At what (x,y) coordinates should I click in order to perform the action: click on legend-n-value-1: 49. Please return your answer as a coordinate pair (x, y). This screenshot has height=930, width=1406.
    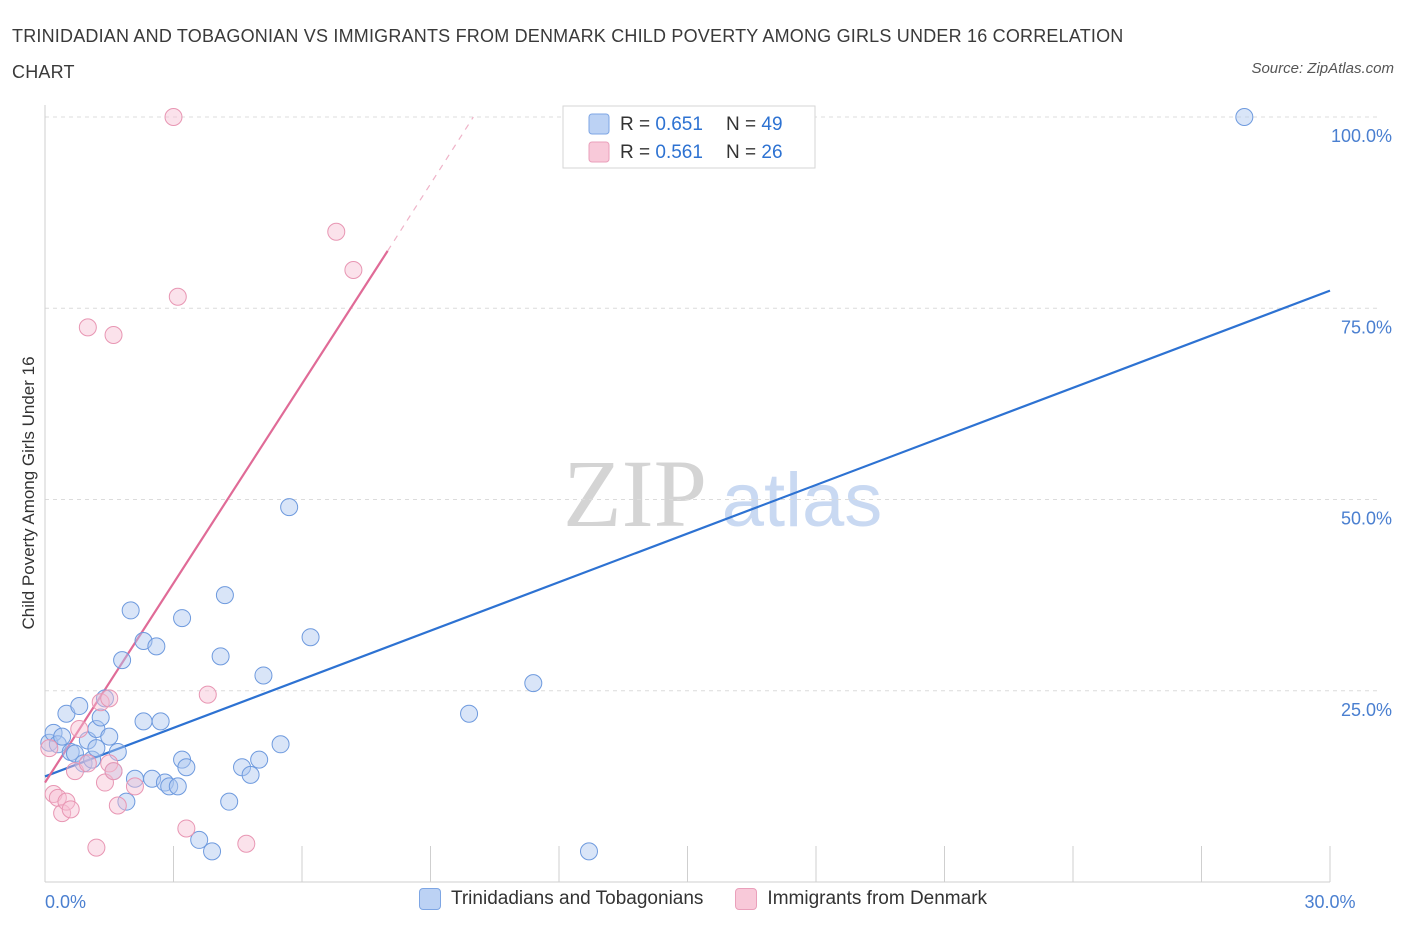
    Looking at the image, I should click on (771, 124).